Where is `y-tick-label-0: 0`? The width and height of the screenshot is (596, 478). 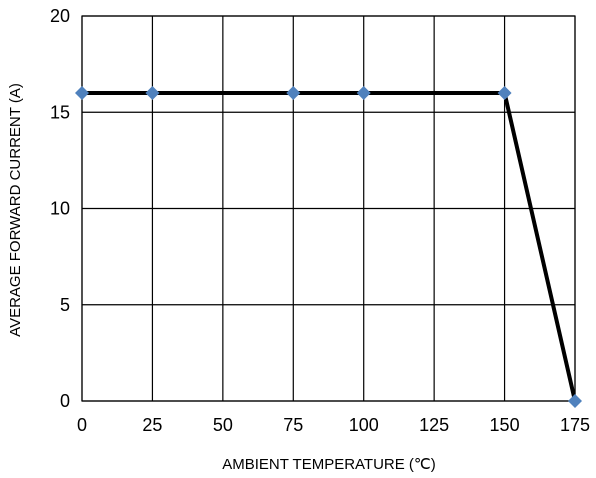
y-tick-label-0: 0 is located at coordinates (65, 401).